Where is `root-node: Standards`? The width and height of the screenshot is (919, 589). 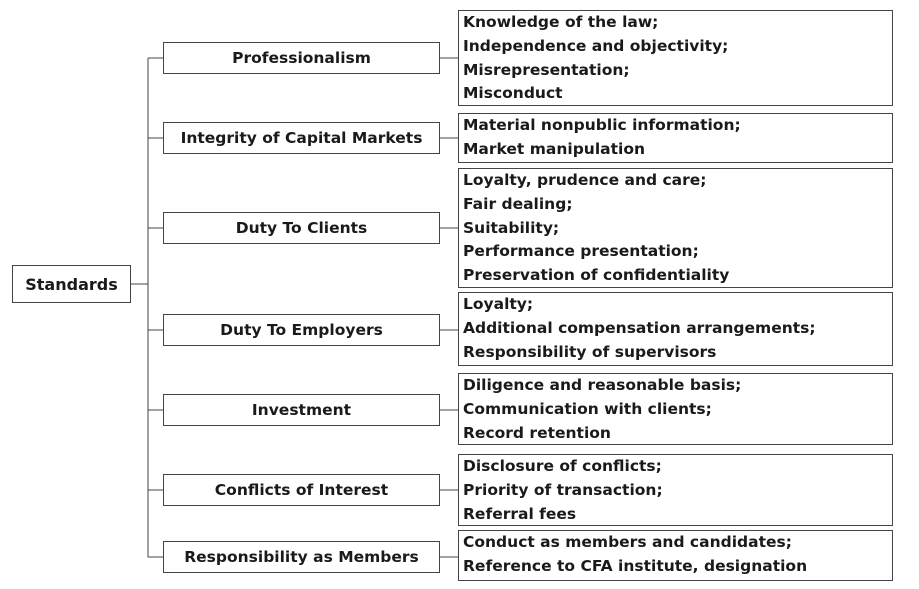
root-node: Standards is located at coordinates (71, 284).